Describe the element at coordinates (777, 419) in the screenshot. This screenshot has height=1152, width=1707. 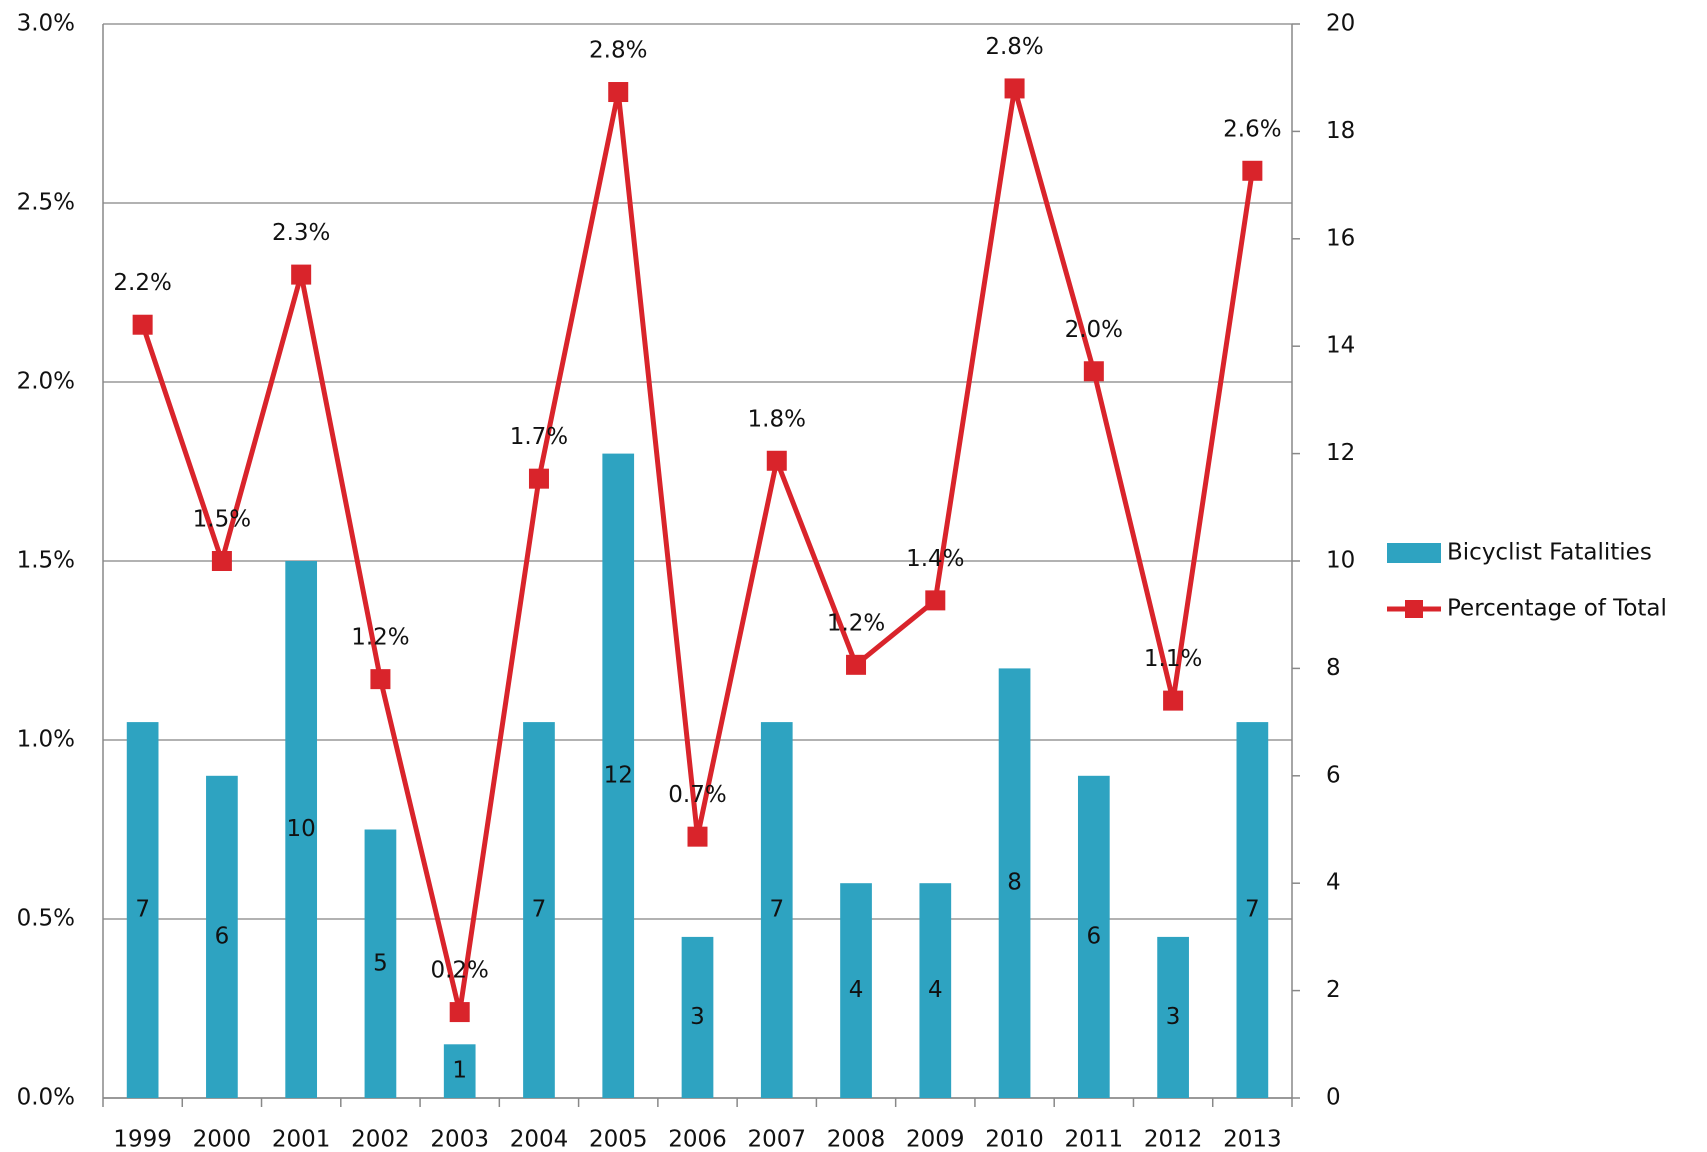
I see `line-value-label: 1.8%` at that location.